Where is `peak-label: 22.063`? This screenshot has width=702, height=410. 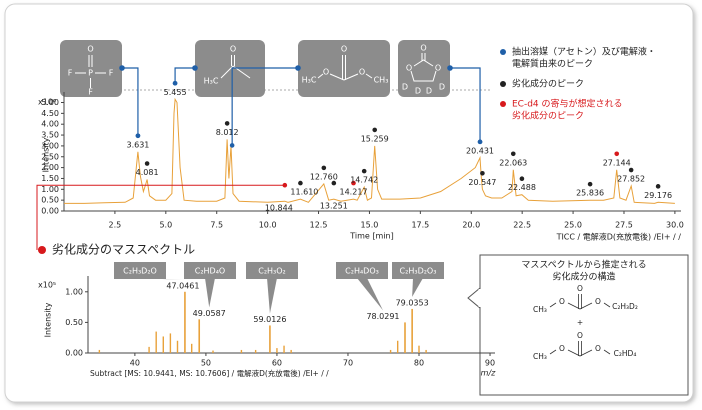 peak-label: 22.063 is located at coordinates (513, 162).